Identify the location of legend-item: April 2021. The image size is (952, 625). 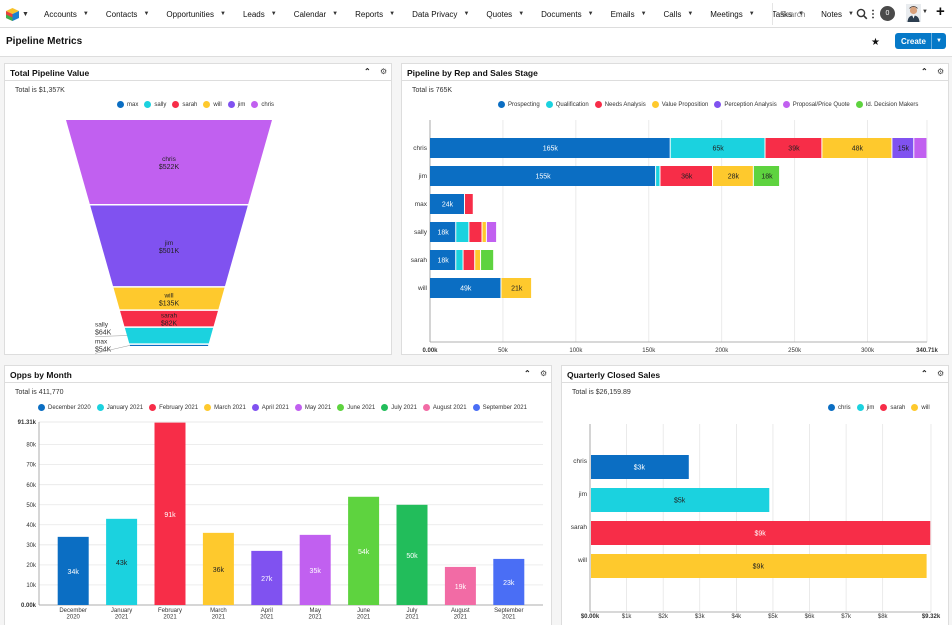
(270, 407).